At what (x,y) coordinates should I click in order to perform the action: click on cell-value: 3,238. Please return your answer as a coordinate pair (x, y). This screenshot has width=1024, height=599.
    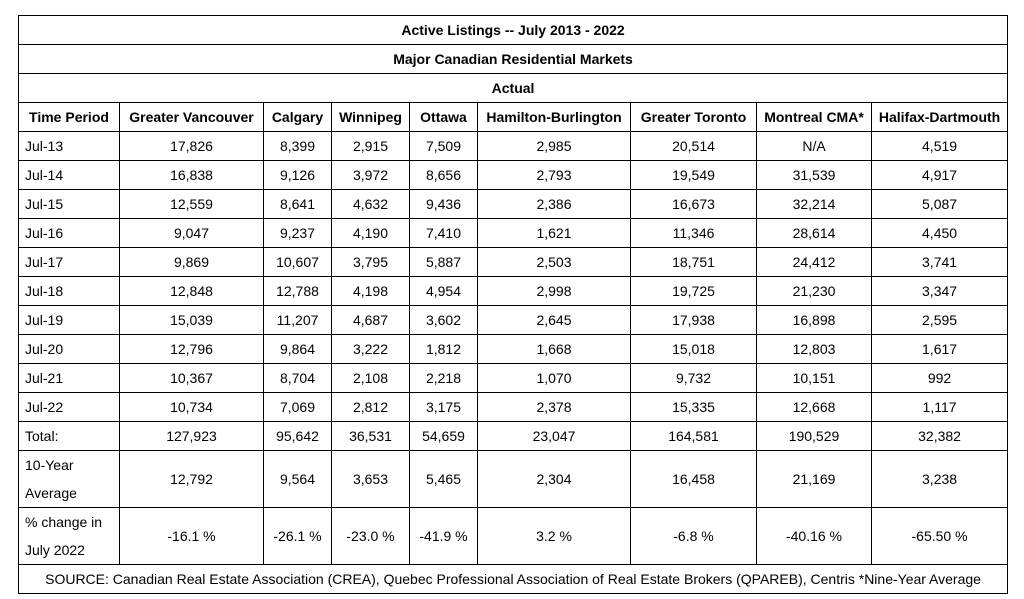
    Looking at the image, I should click on (939, 479).